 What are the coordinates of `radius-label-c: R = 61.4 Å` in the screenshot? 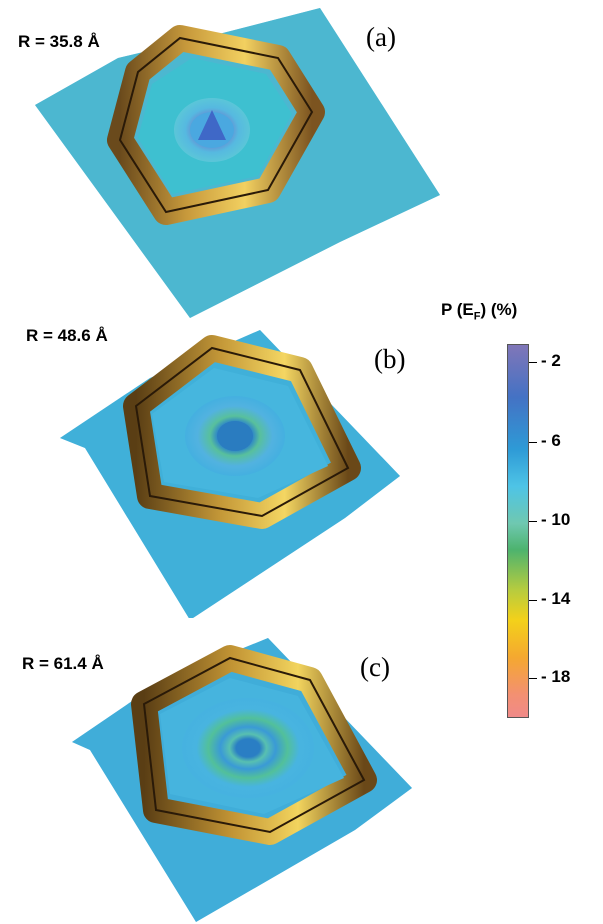 It's located at (63, 663).